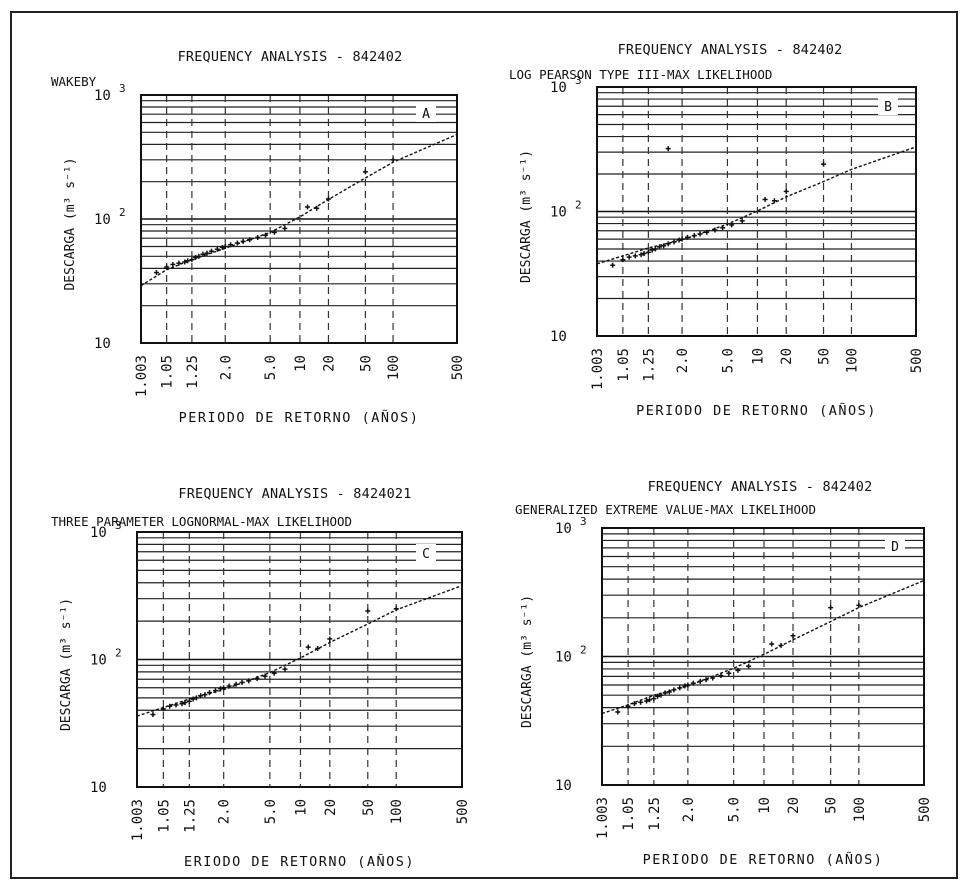  Describe the element at coordinates (271, 367) in the screenshot. I see `x-tick-label: 5.0` at that location.